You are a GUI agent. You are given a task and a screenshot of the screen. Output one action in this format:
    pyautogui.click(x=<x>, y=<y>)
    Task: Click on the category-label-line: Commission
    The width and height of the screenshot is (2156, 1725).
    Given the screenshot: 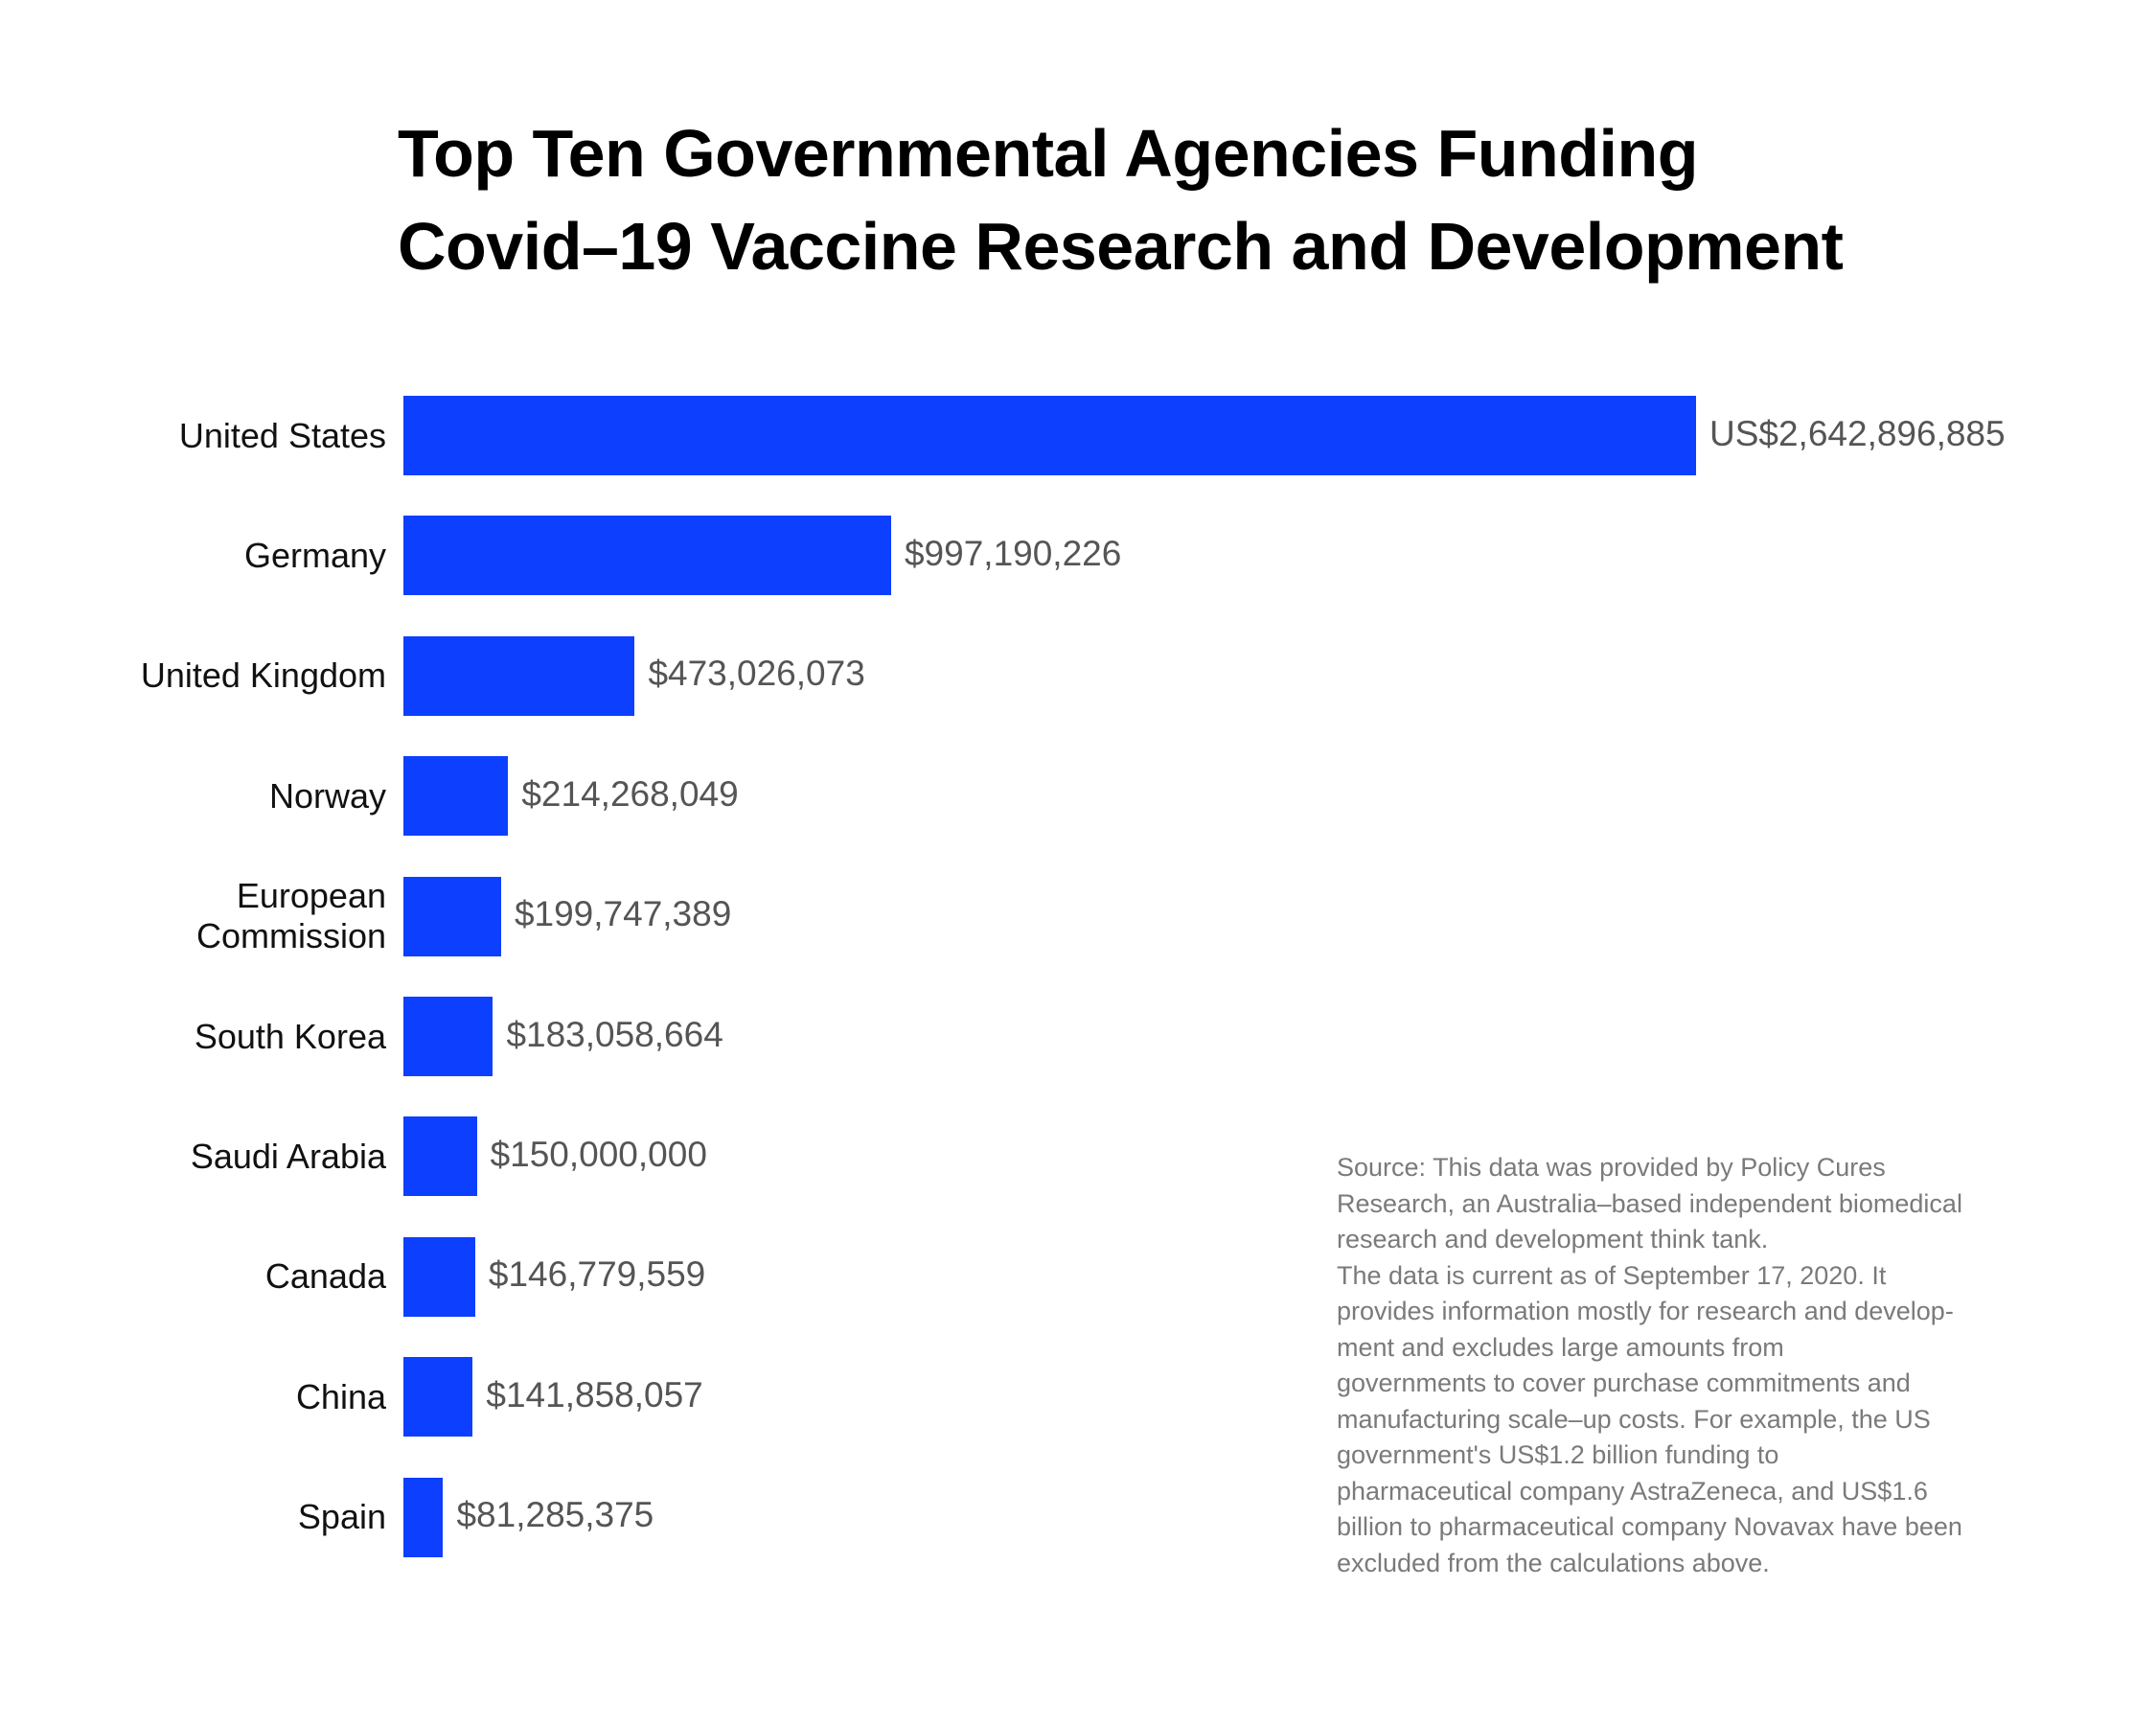 What is the action you would take?
    pyautogui.click(x=290, y=936)
    